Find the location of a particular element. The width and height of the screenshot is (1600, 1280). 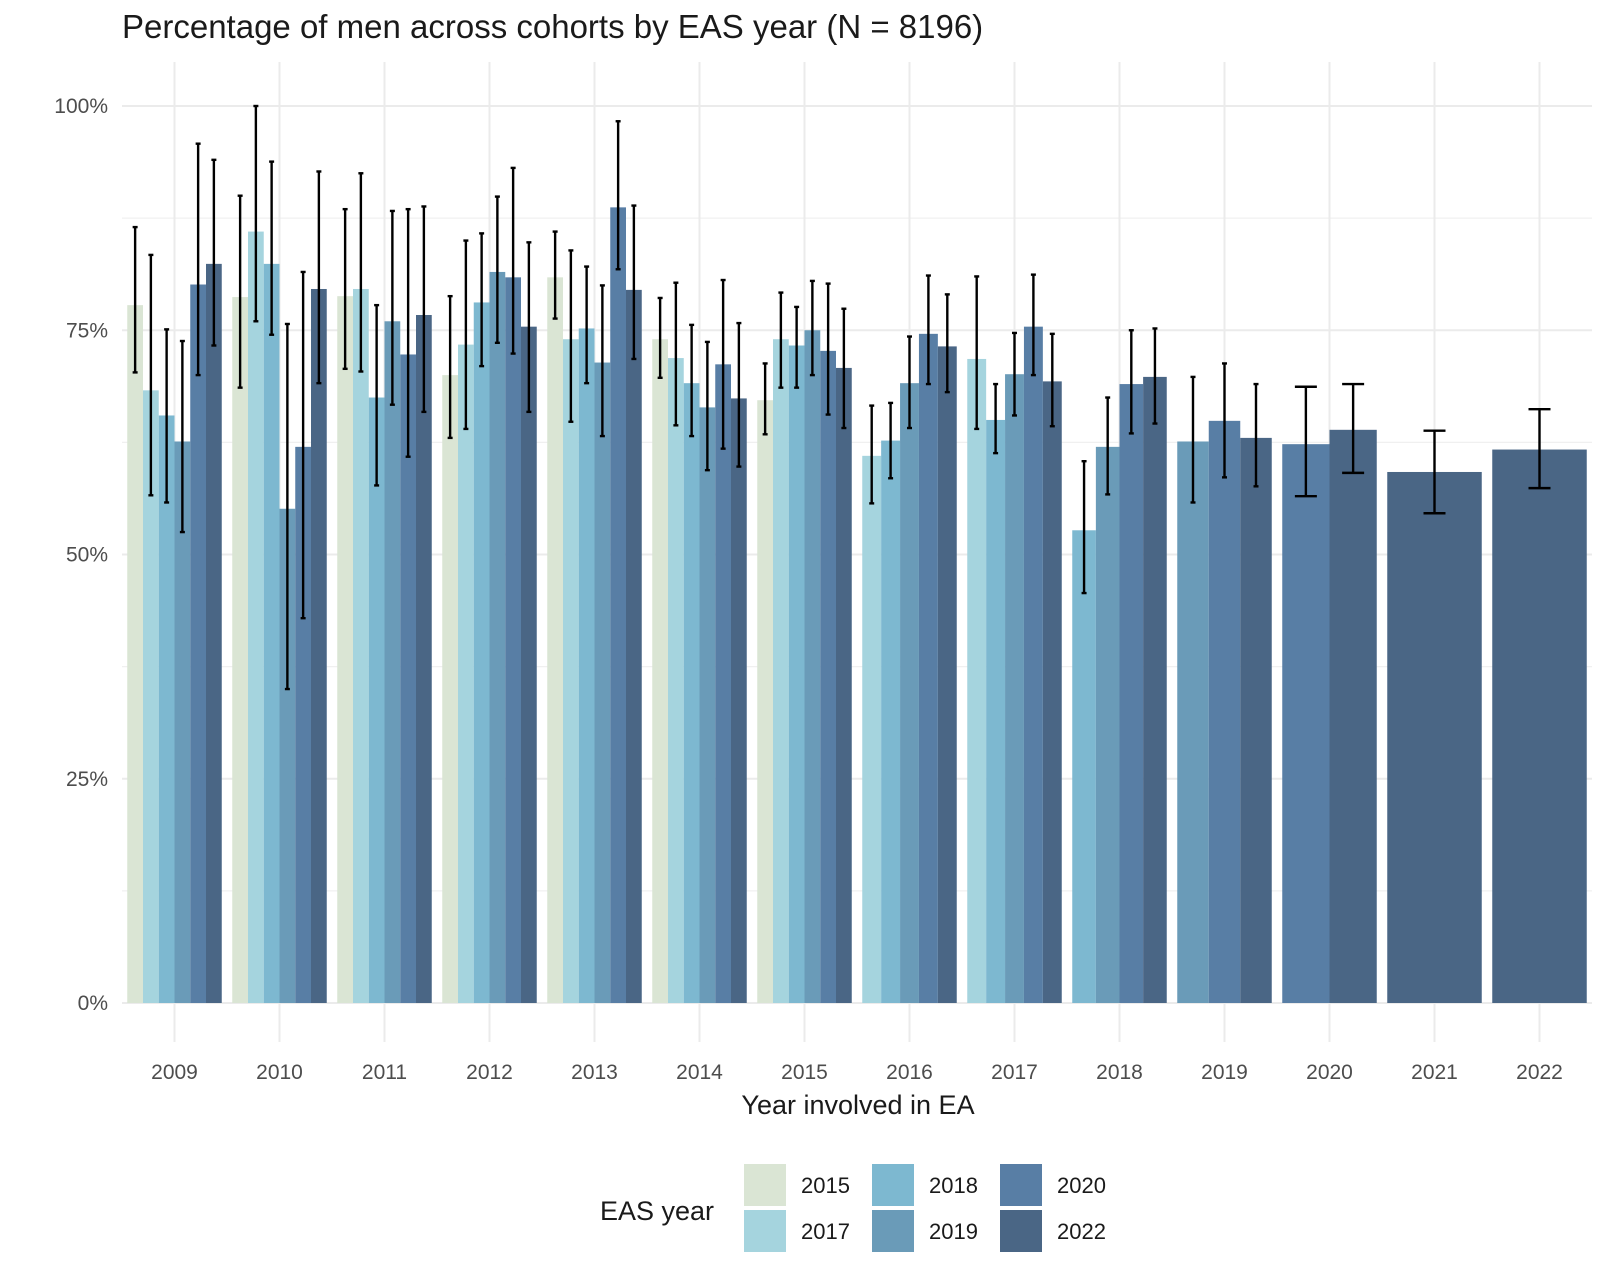

bar-2009-eas-2019 is located at coordinates (182, 722).